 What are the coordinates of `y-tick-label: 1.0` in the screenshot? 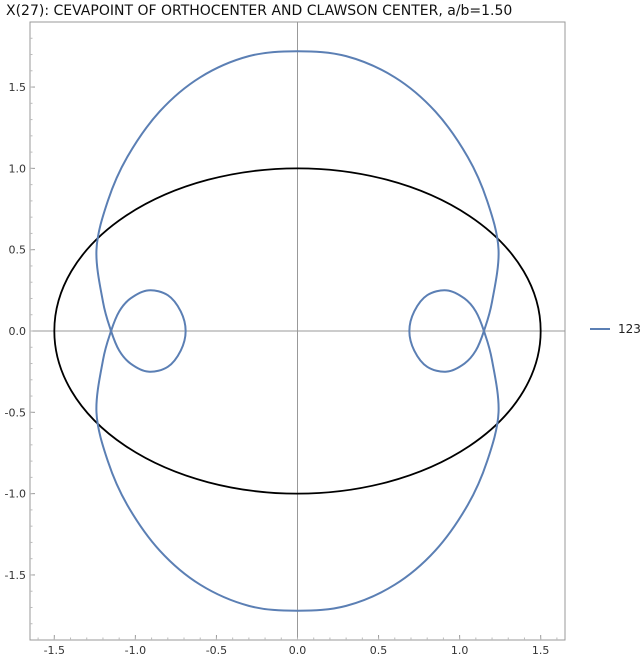 It's located at (18, 168).